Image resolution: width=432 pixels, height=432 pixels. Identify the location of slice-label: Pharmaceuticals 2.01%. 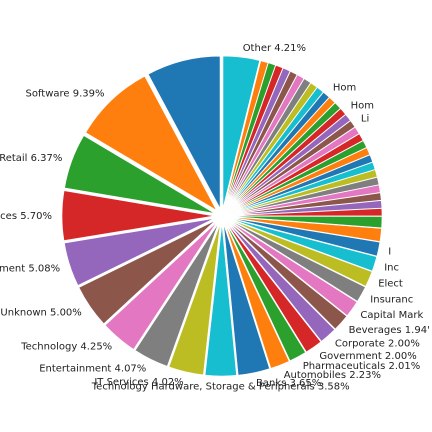
(362, 366).